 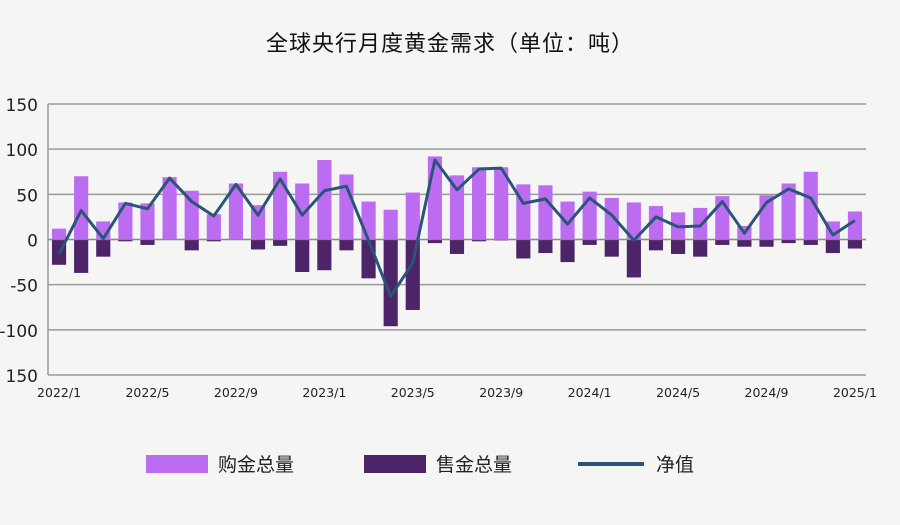 What do you see at coordinates (855, 392) in the screenshot?
I see `x-tick-label: 2025/1` at bounding box center [855, 392].